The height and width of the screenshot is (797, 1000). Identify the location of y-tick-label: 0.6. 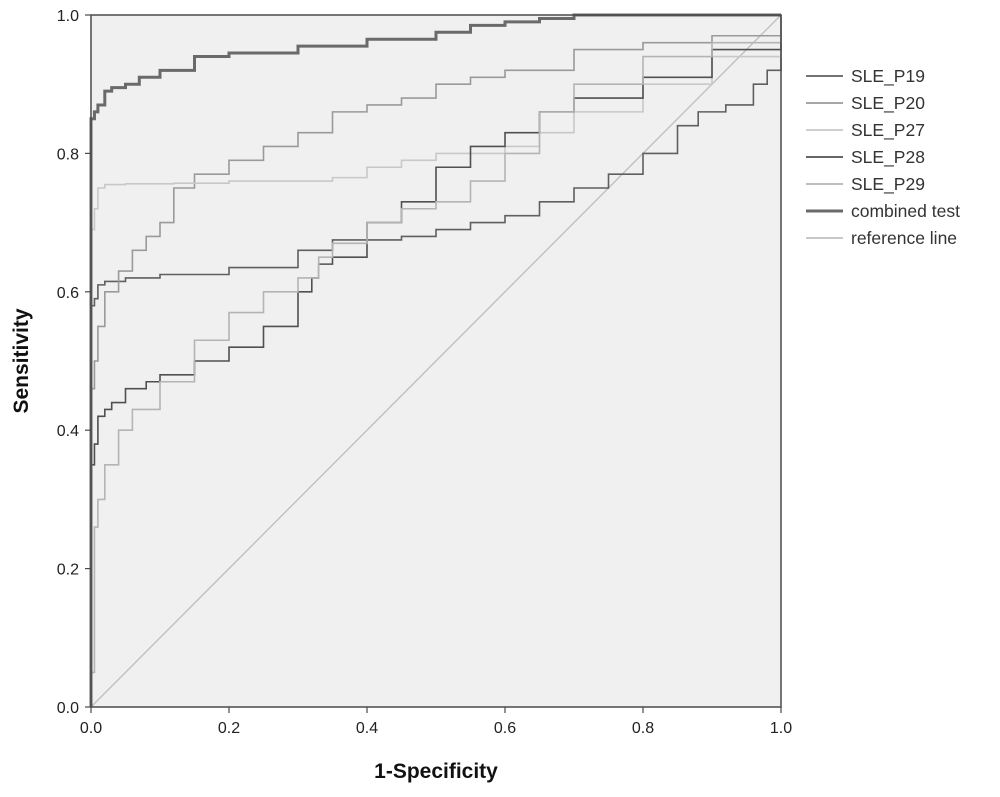
(68, 293).